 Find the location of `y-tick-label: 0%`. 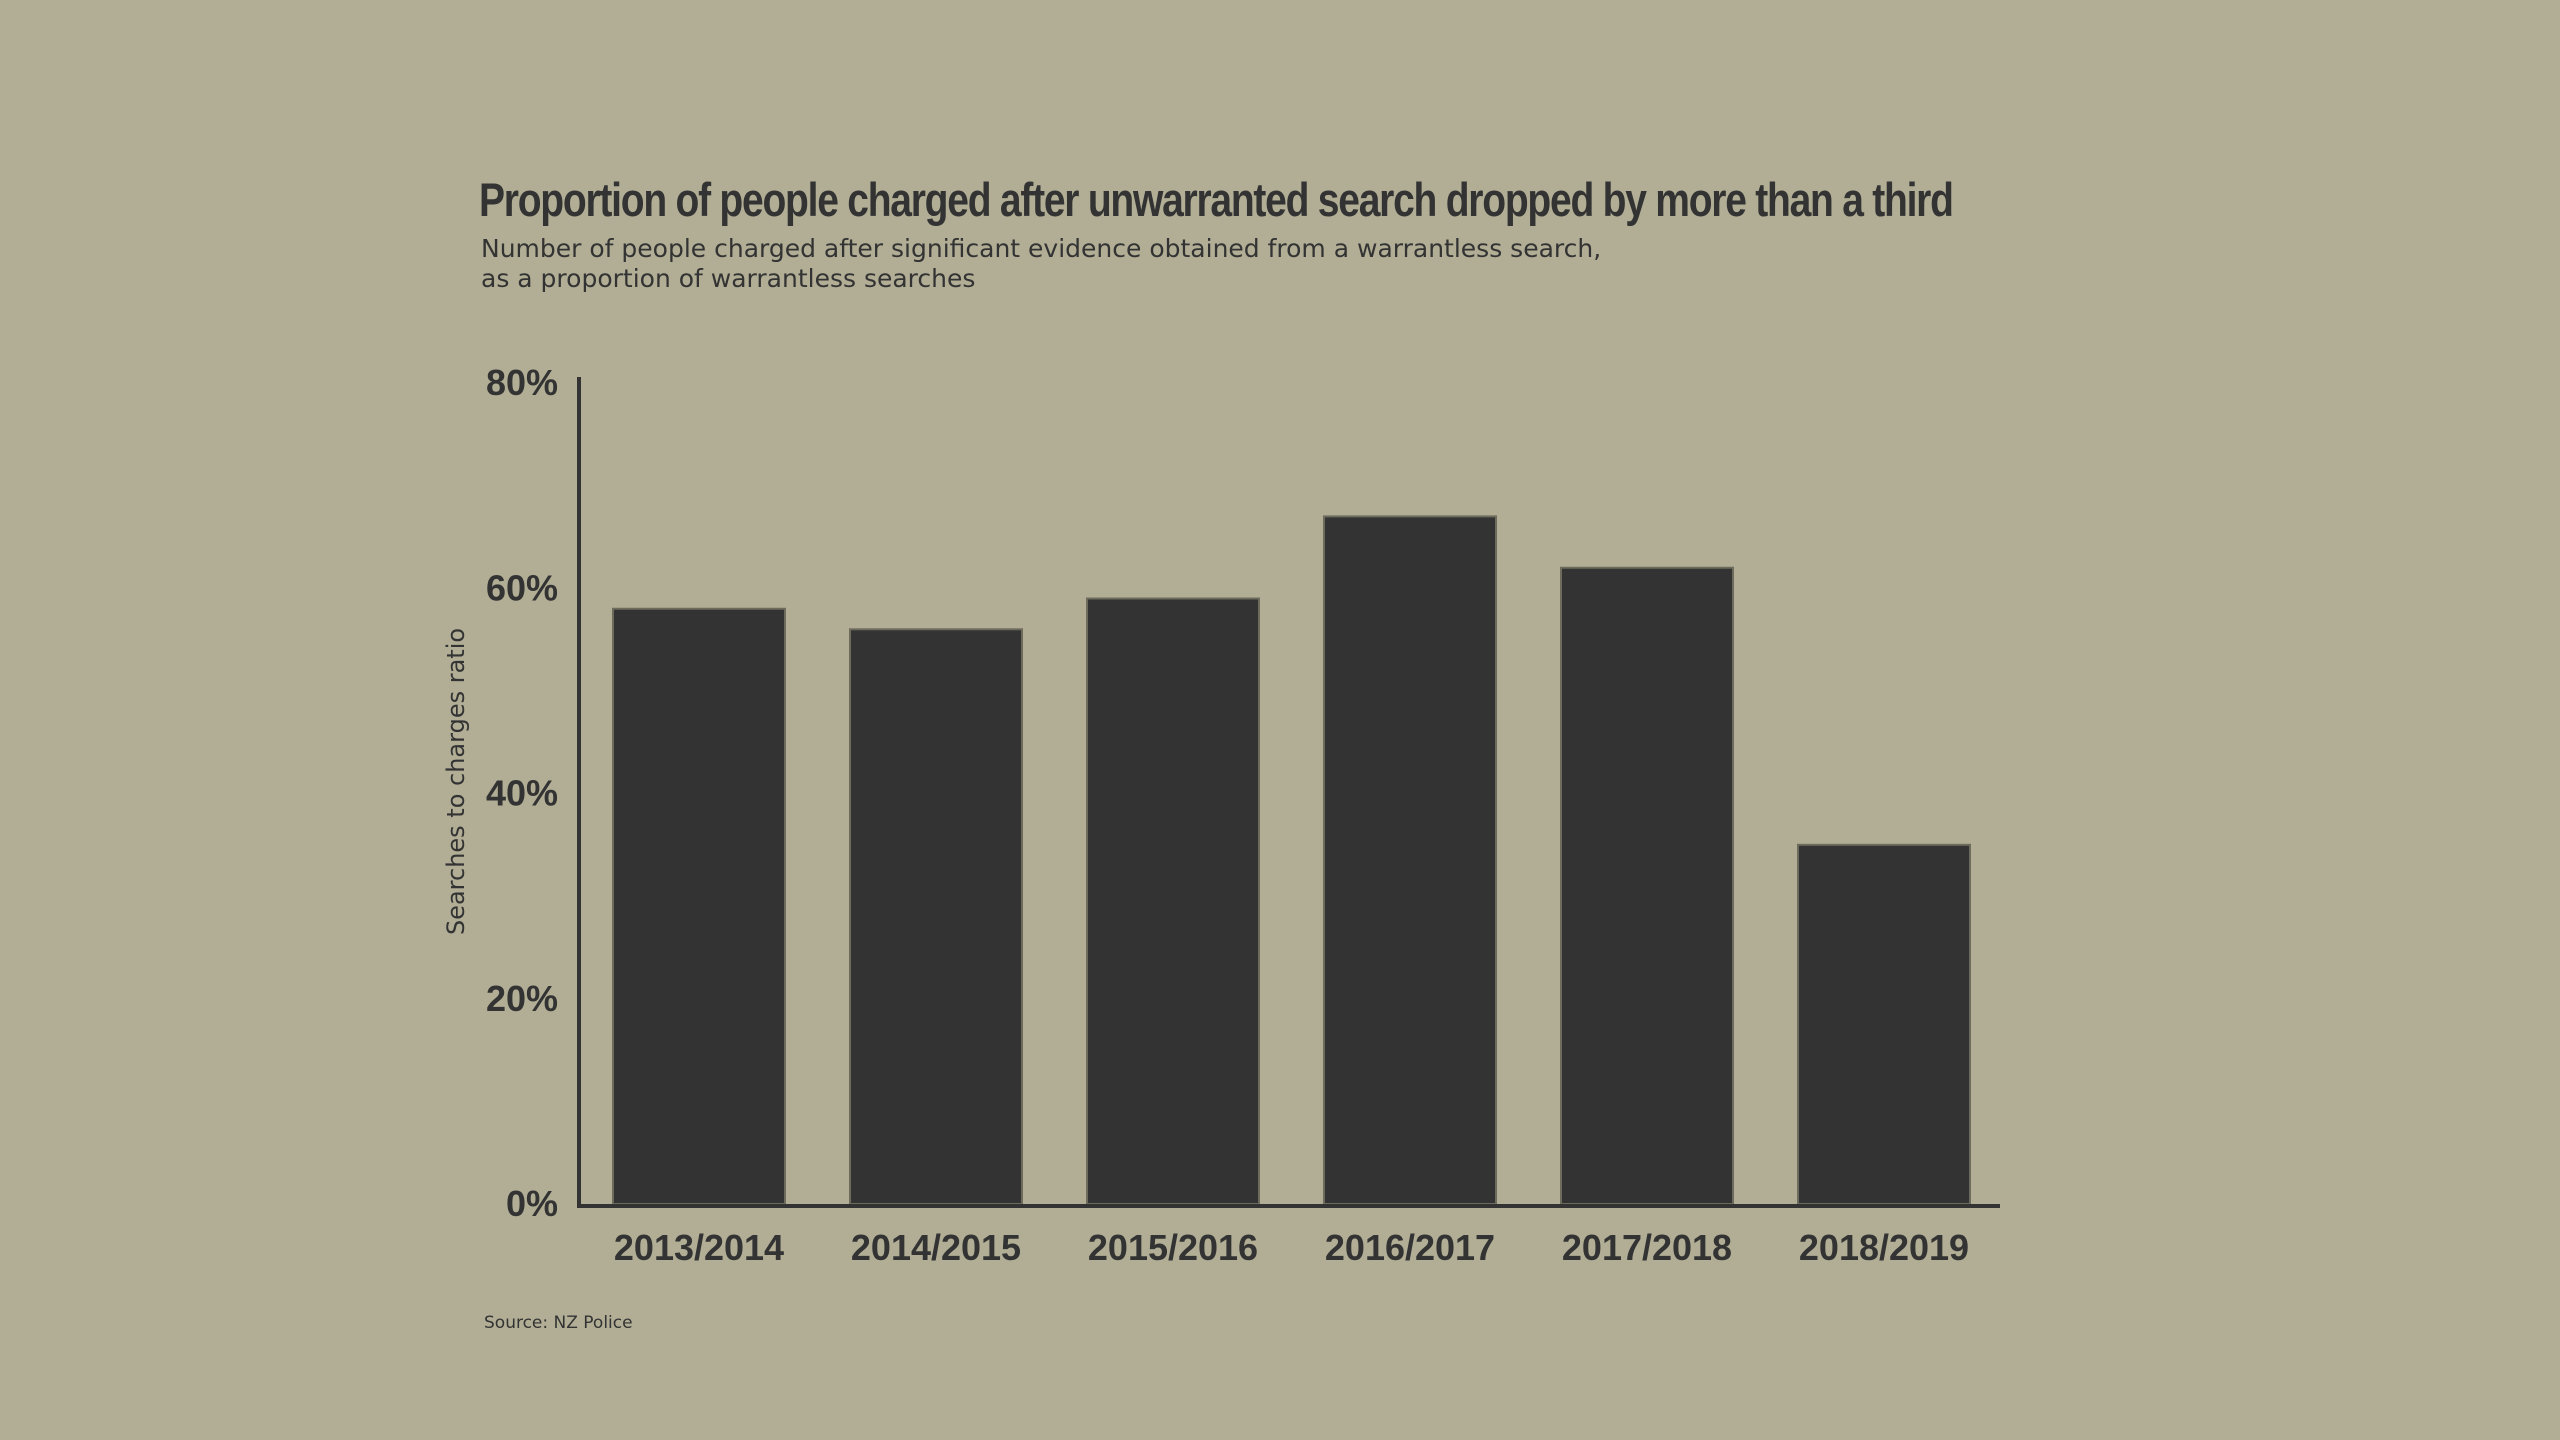

y-tick-label: 0% is located at coordinates (532, 1203).